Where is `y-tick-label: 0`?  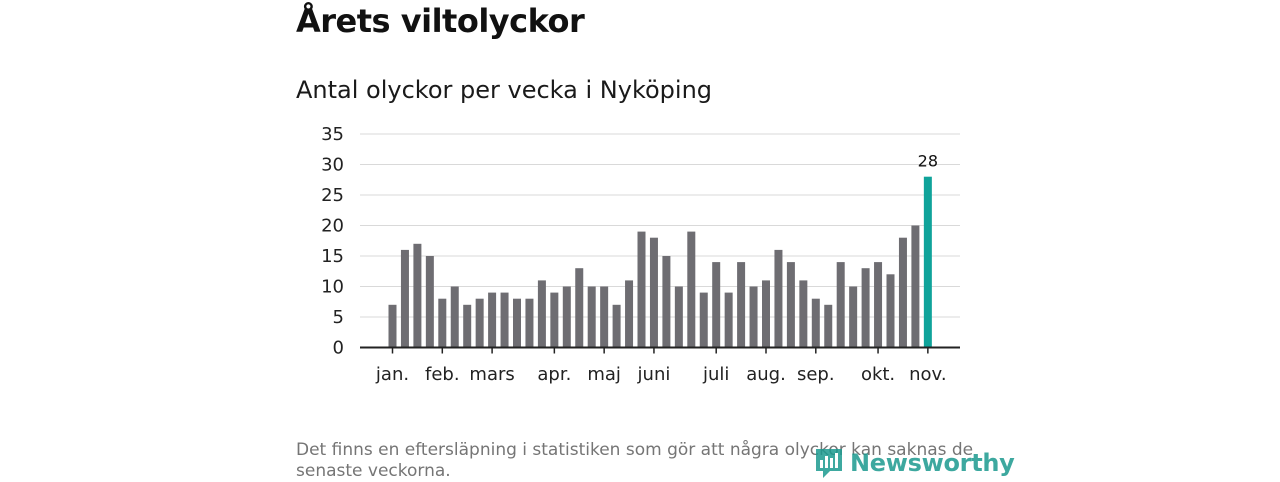
y-tick-label: 0 is located at coordinates (338, 348).